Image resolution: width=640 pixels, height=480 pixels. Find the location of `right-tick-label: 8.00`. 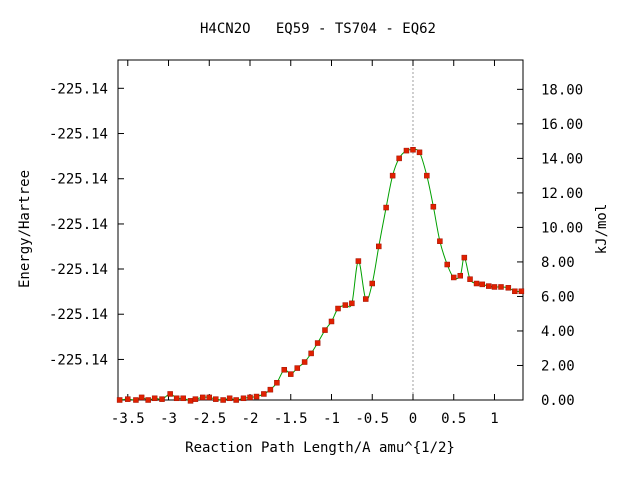

right-tick-label: 8.00 is located at coordinates (558, 263).